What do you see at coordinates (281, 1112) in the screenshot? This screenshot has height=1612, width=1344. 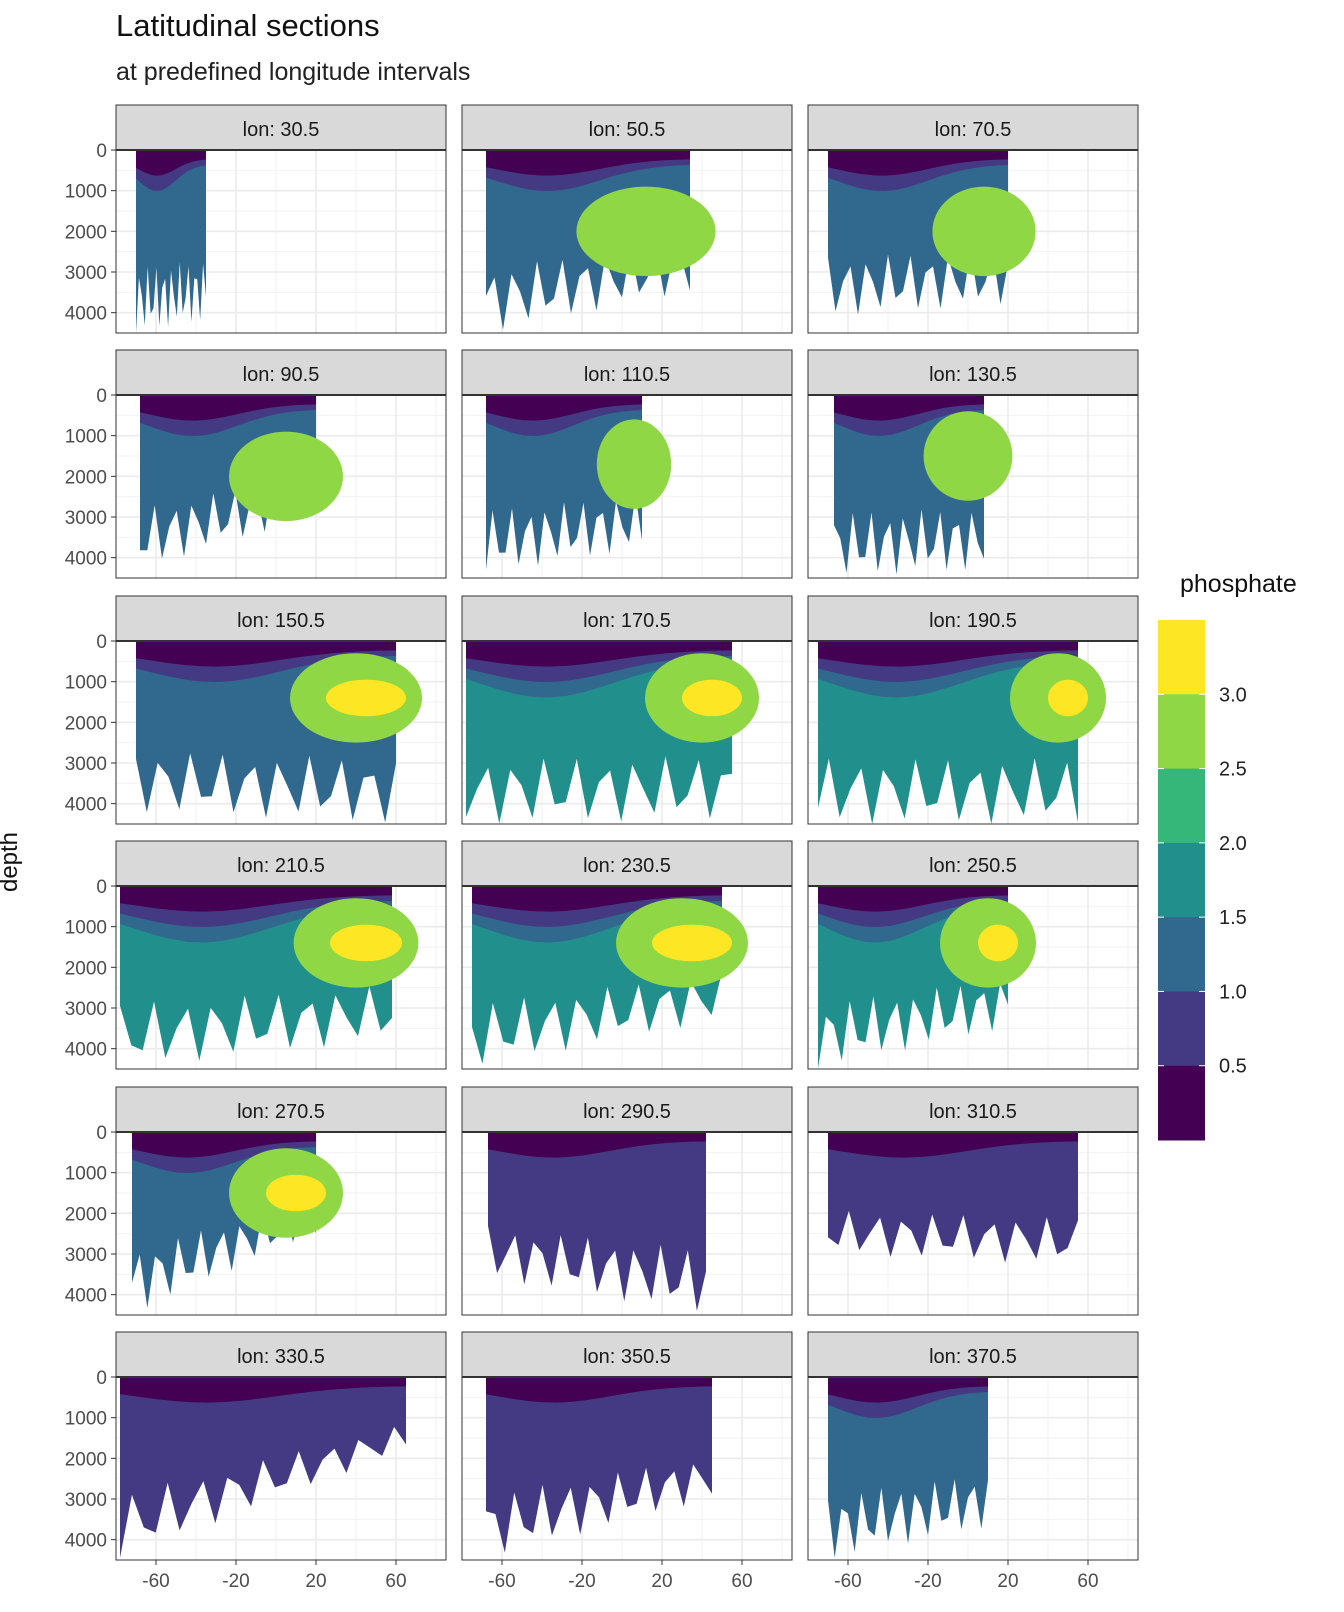 I see `facet-label: lon: 270.5` at bounding box center [281, 1112].